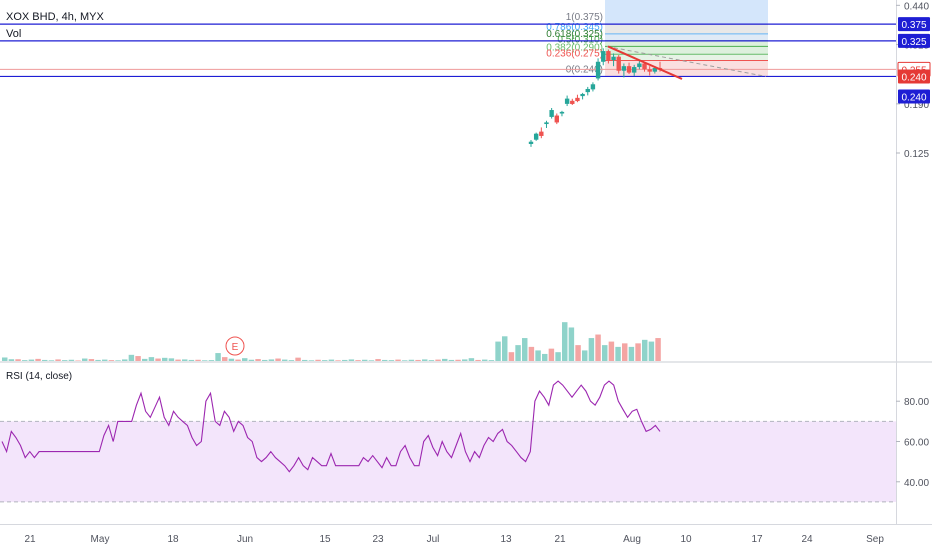  Describe the element at coordinates (686, 539) in the screenshot. I see `time-tick-label: 10` at that location.